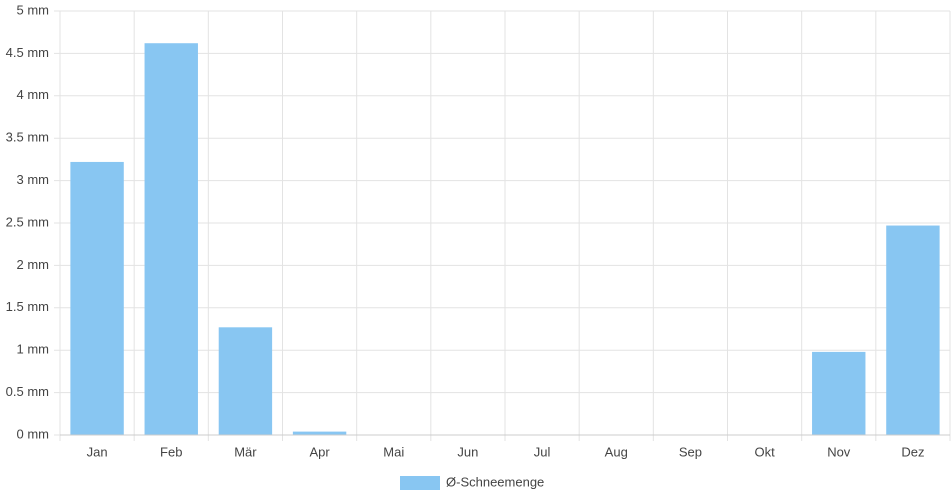 Image resolution: width=952 pixels, height=500 pixels. Describe the element at coordinates (393, 451) in the screenshot. I see `x-tick-label: Mai` at that location.